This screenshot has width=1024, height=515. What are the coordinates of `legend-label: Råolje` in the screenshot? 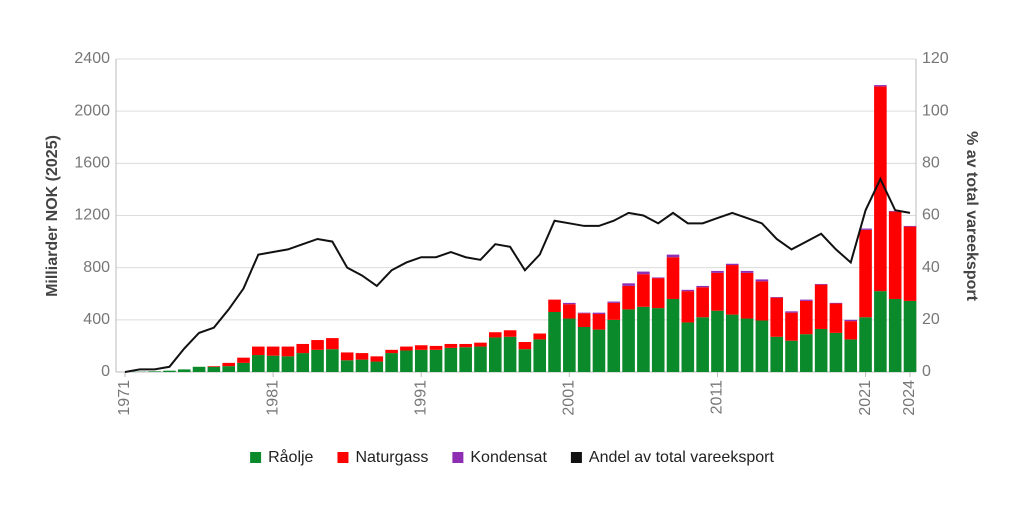 It's located at (290, 457).